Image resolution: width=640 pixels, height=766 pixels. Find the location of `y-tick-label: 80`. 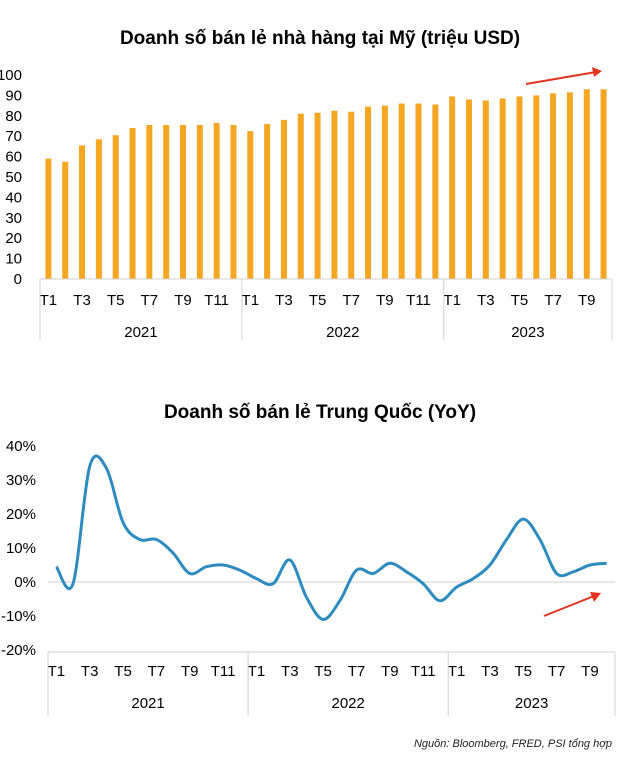

y-tick-label: 80 is located at coordinates (13, 116).